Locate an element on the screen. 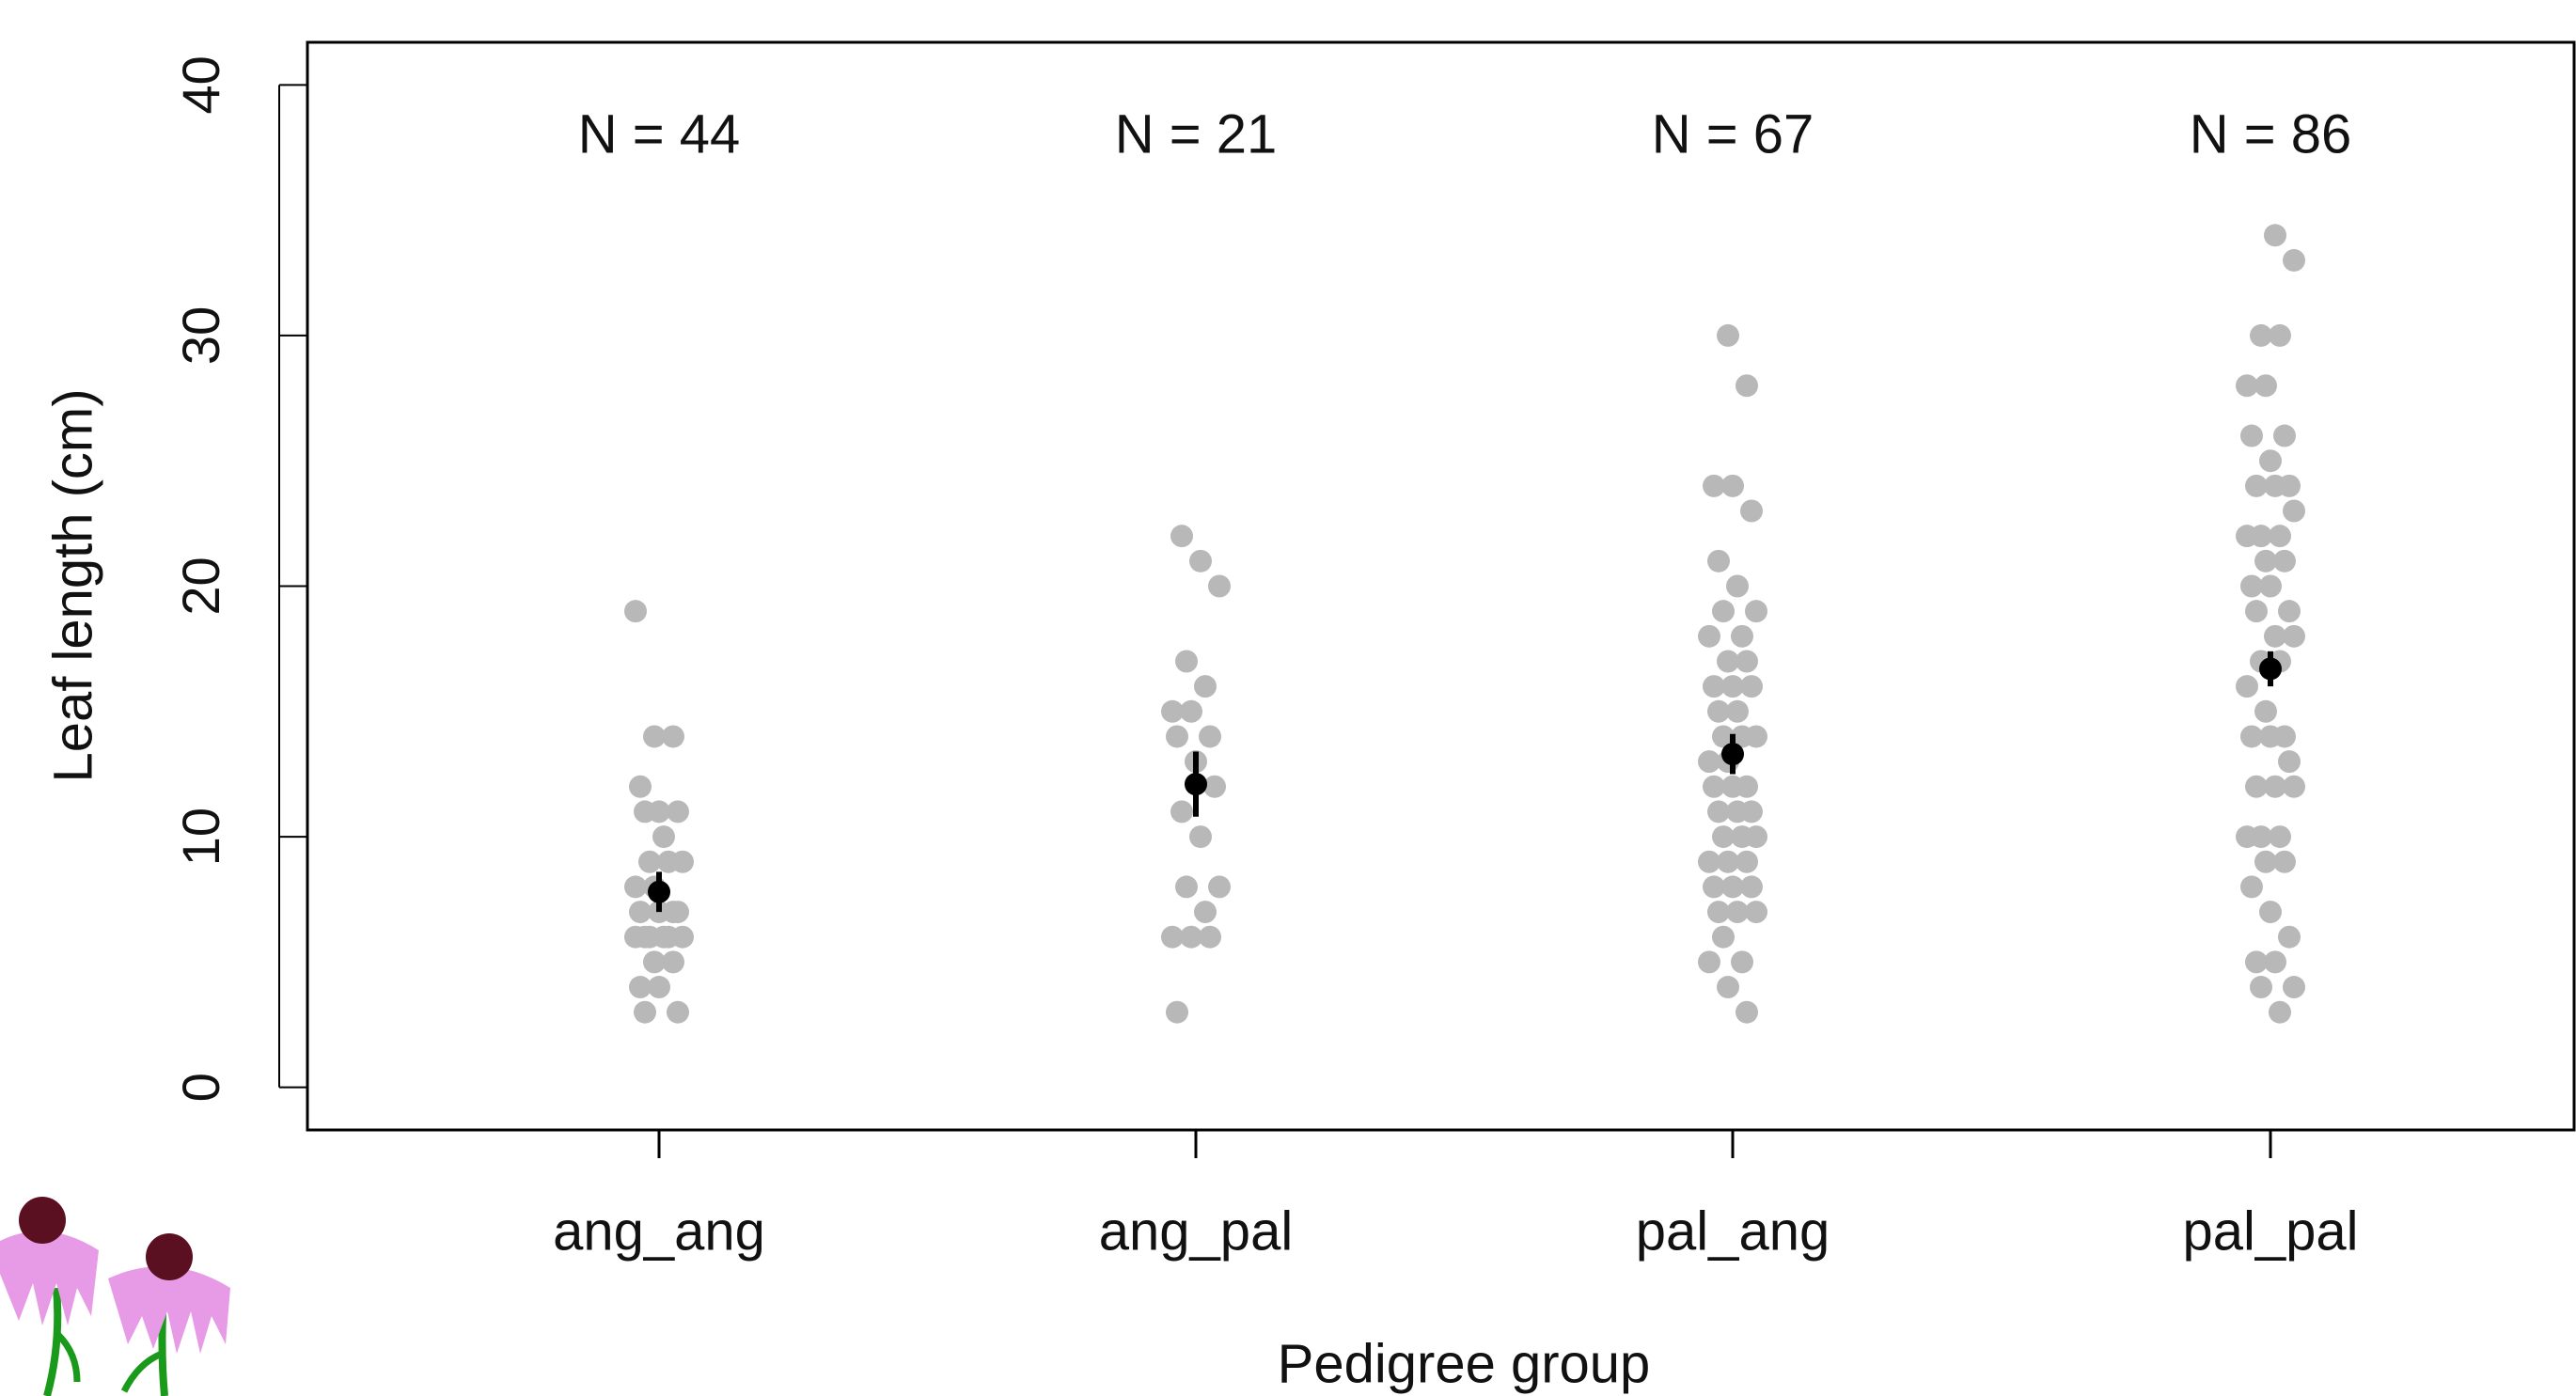  x-tick-label: pal_ang is located at coordinates (1733, 1231).